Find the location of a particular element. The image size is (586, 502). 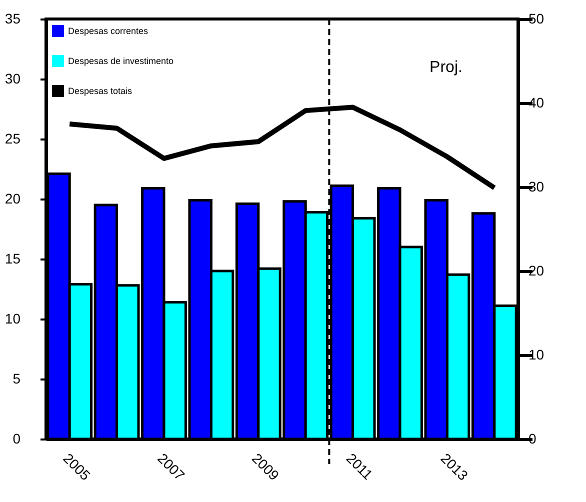

legend-label: Despesas totais is located at coordinates (100, 91).